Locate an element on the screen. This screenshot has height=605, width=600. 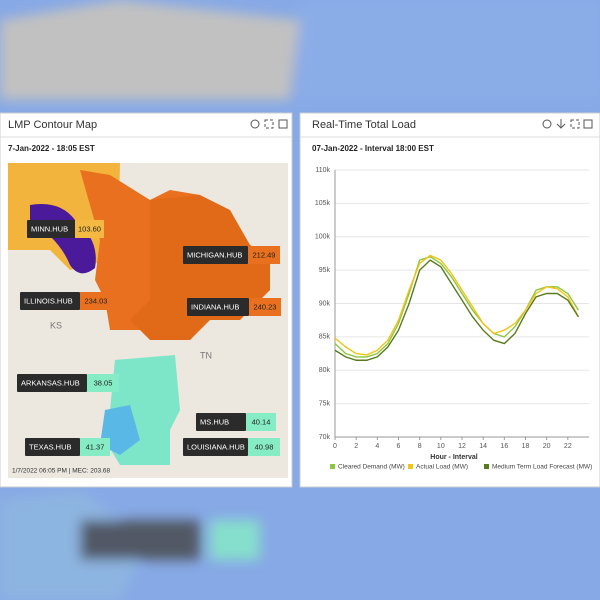
x-tick-label: 12 is located at coordinates (462, 446).